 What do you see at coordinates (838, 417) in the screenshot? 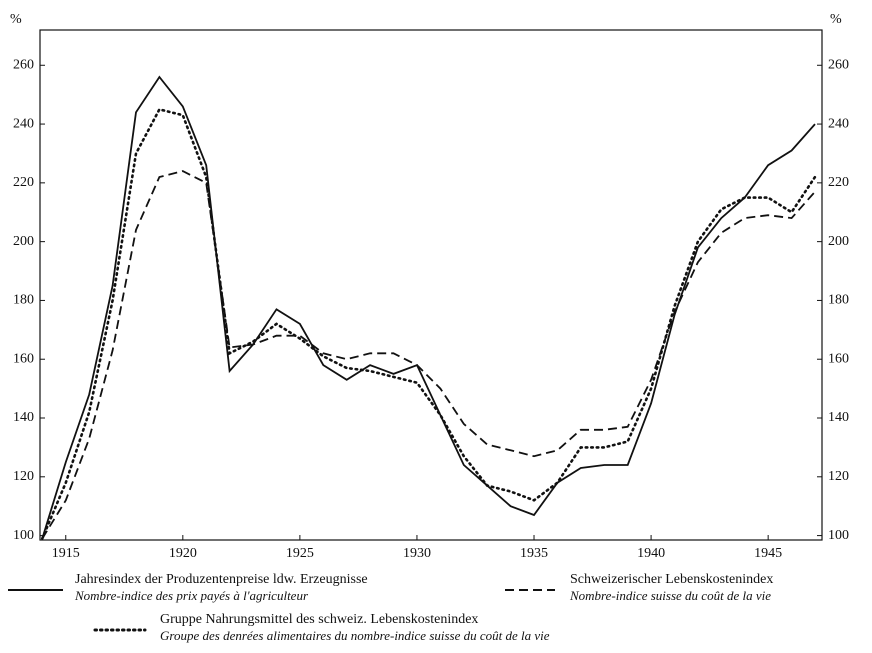
I see `y2-tick-label: 140` at bounding box center [838, 417].